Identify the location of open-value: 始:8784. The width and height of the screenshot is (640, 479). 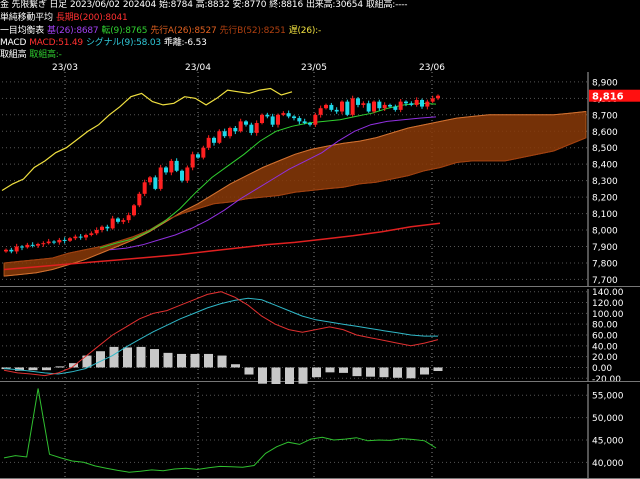
(175, 5).